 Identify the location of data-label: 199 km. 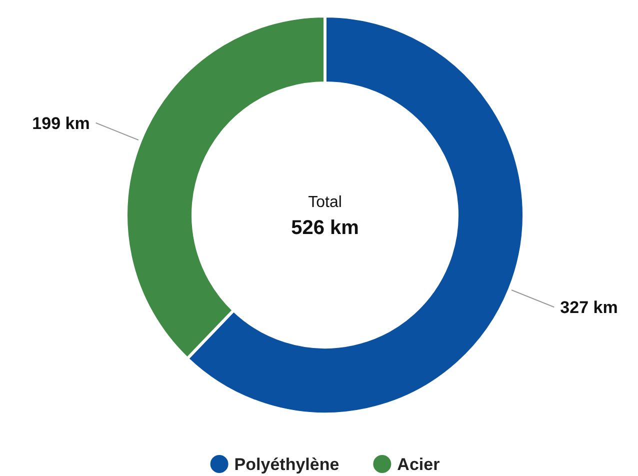
(61, 123).